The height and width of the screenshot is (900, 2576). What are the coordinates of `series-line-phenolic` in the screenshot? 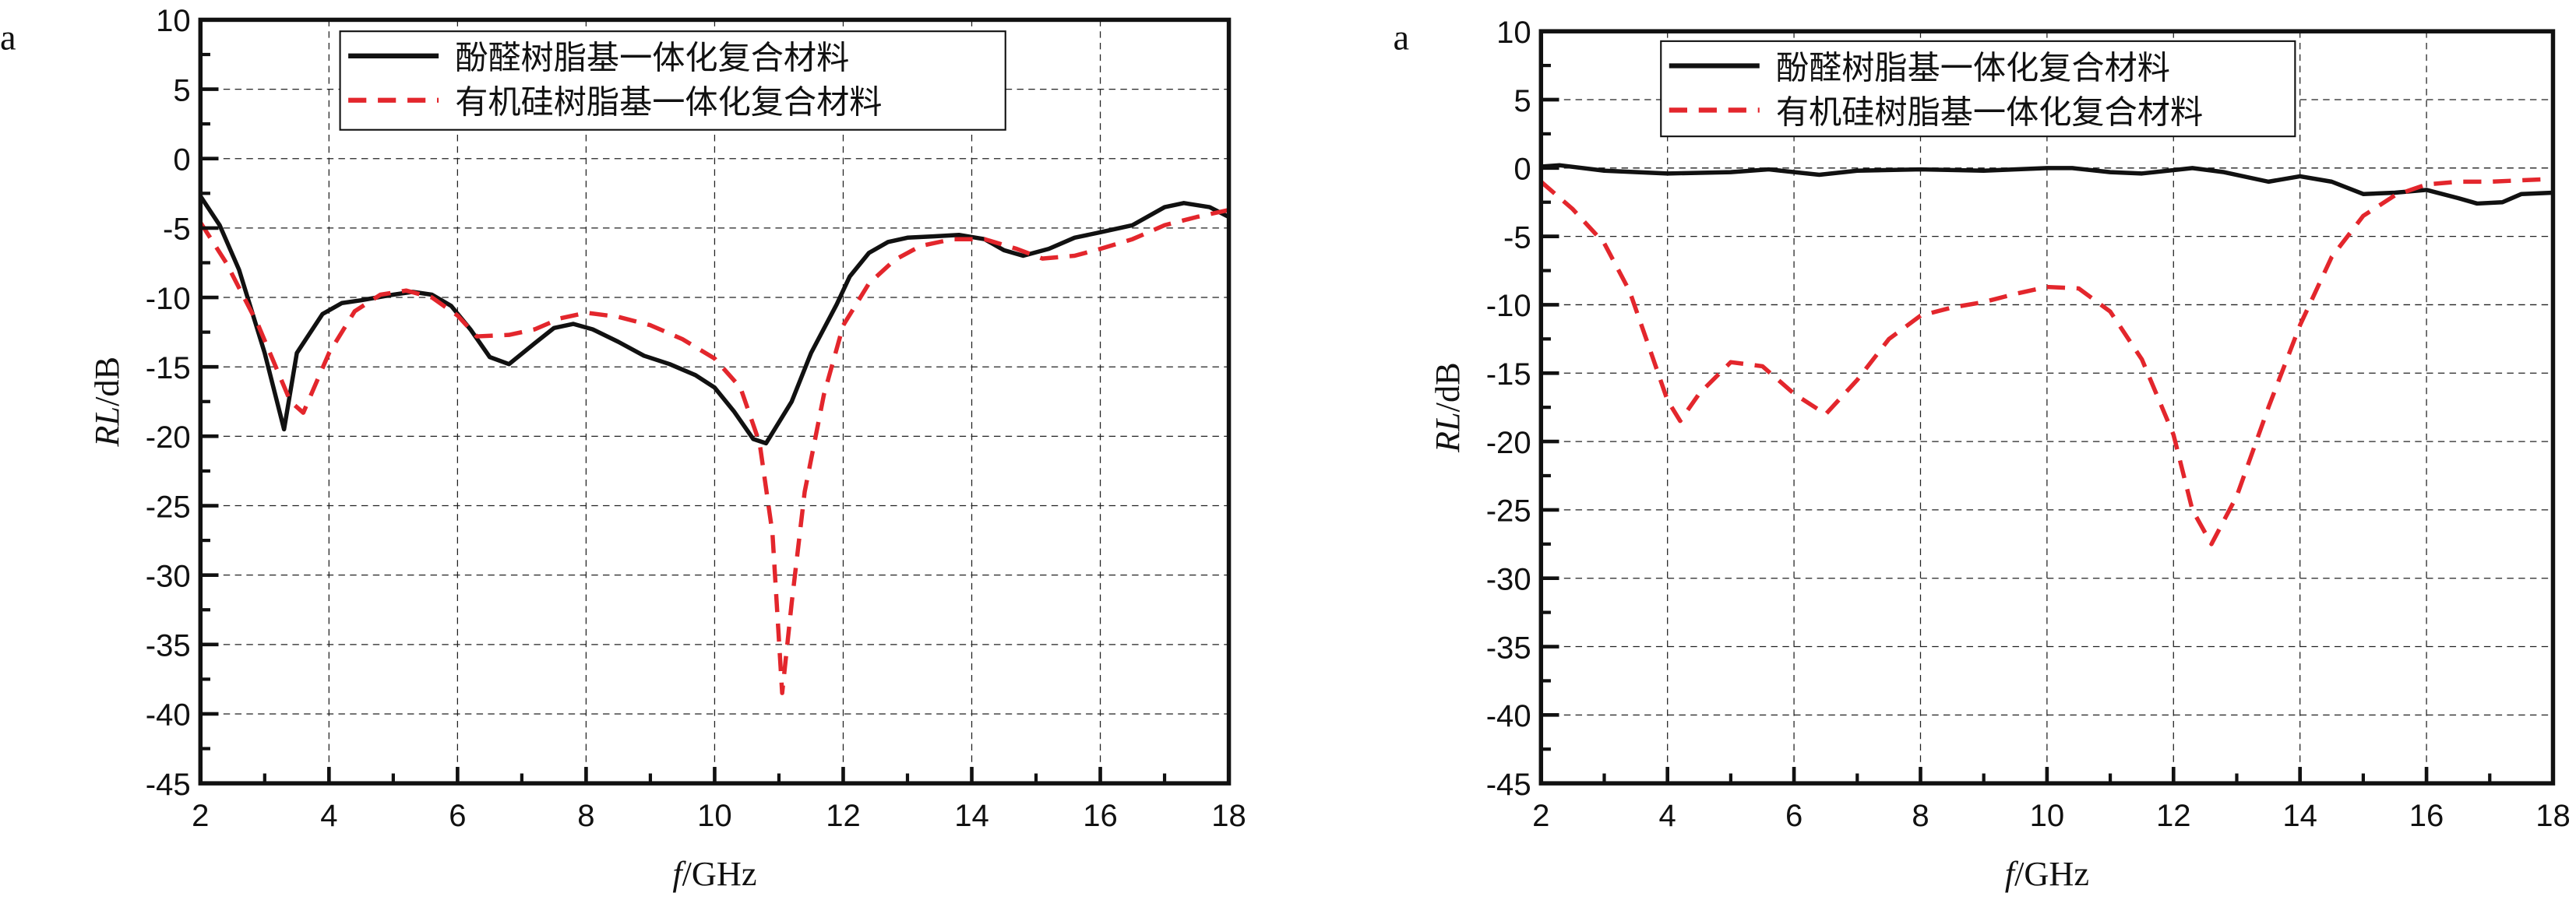 It's located at (2047, 185).